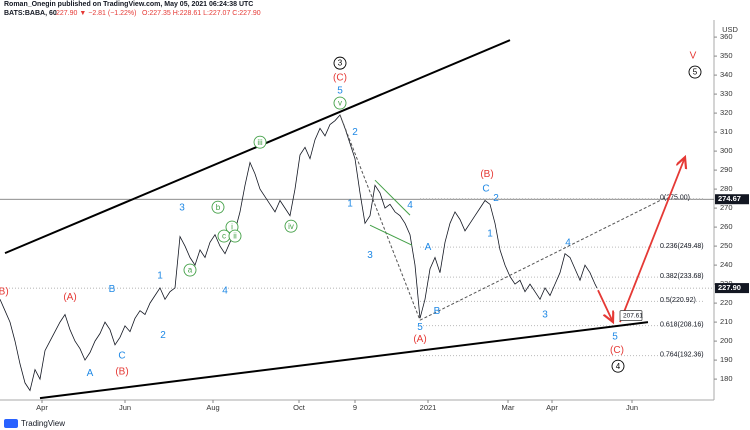 The height and width of the screenshot is (430, 750). What do you see at coordinates (201, 13) in the screenshot?
I see `ohlc: O:227.35 H:228.61 L:227.07 C:227.90` at bounding box center [201, 13].